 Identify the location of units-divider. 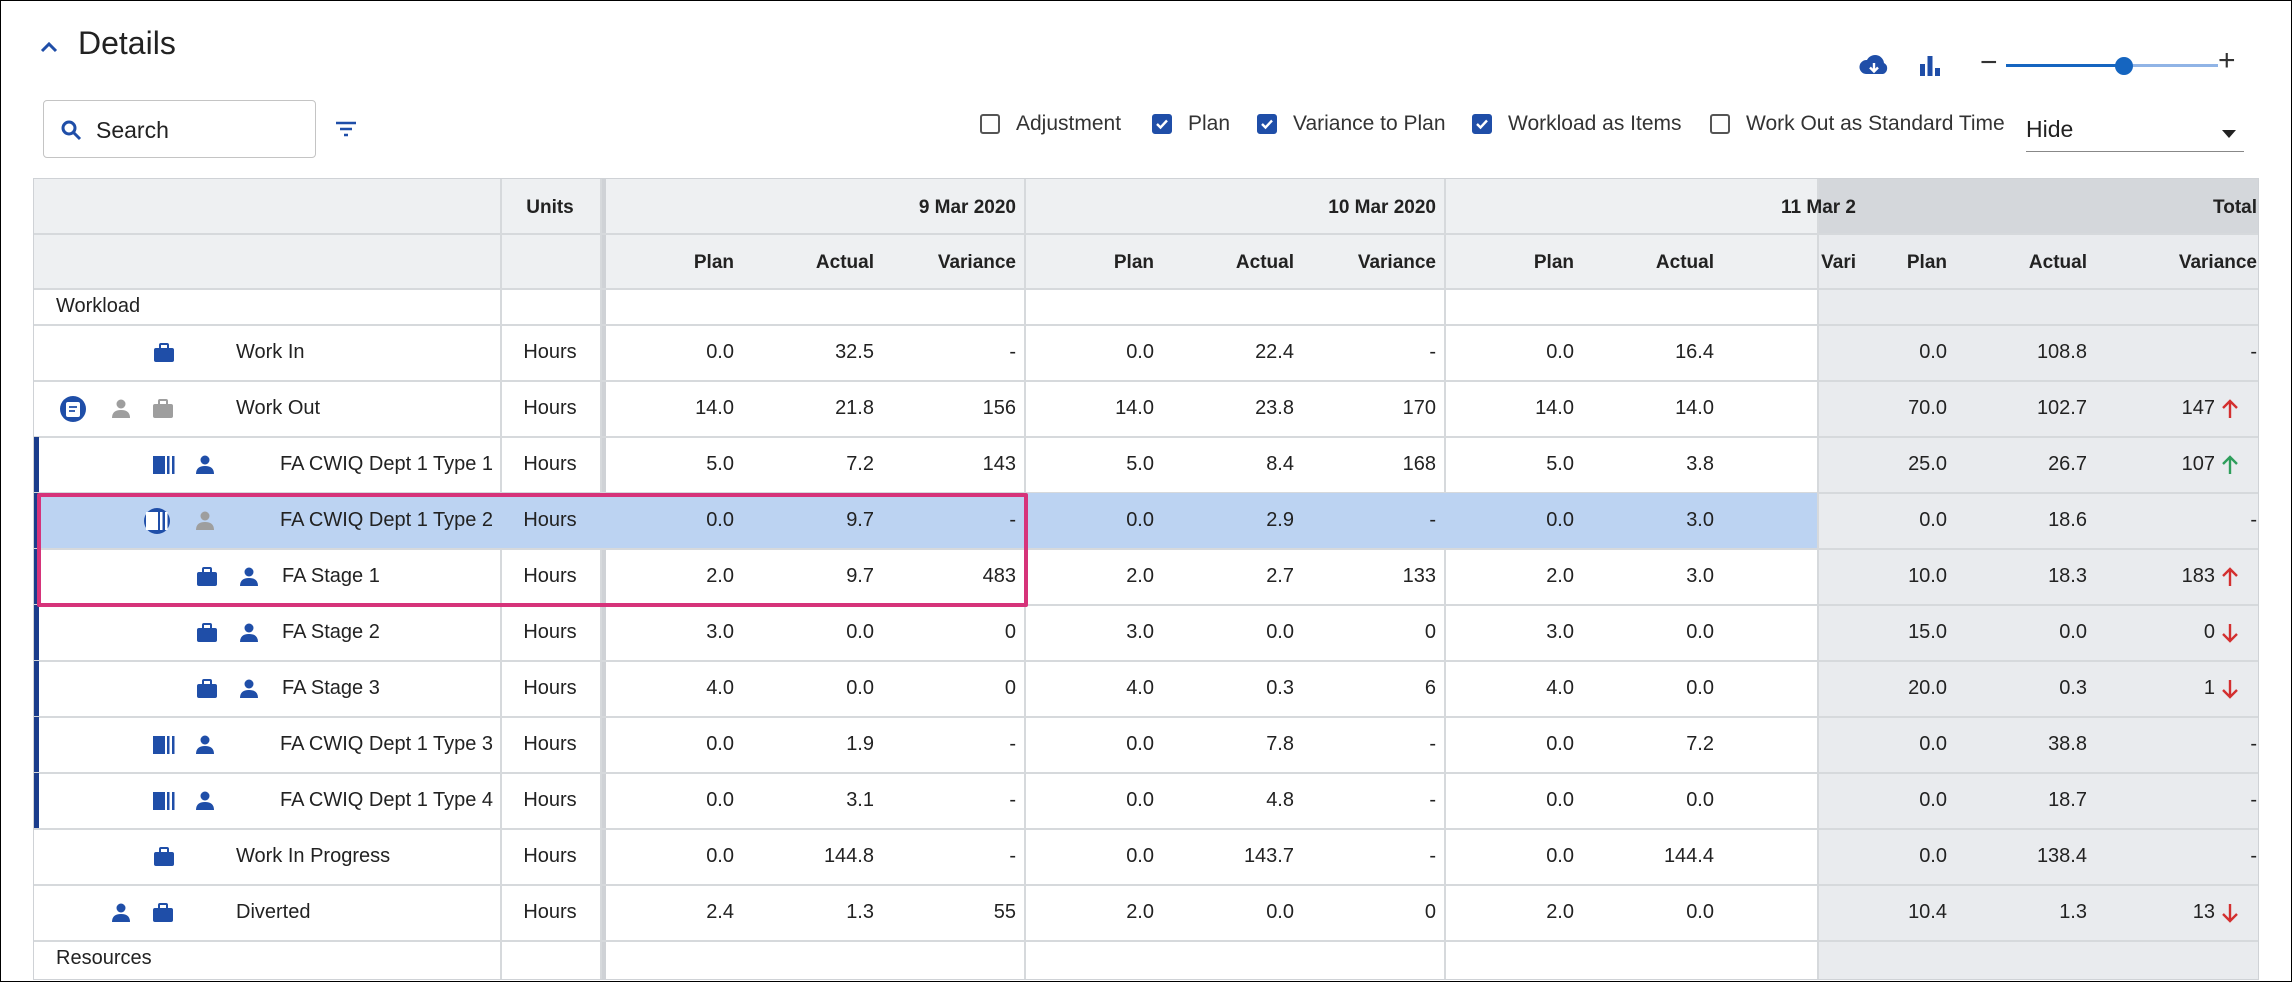
(604, 579).